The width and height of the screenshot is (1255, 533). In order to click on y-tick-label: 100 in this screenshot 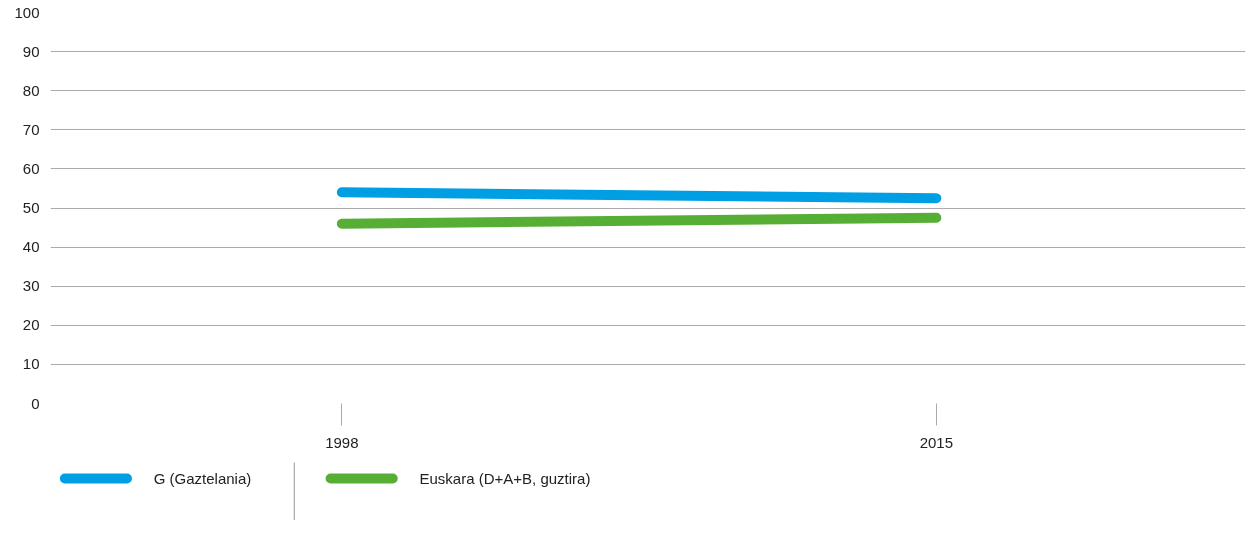, I will do `click(27, 12)`.